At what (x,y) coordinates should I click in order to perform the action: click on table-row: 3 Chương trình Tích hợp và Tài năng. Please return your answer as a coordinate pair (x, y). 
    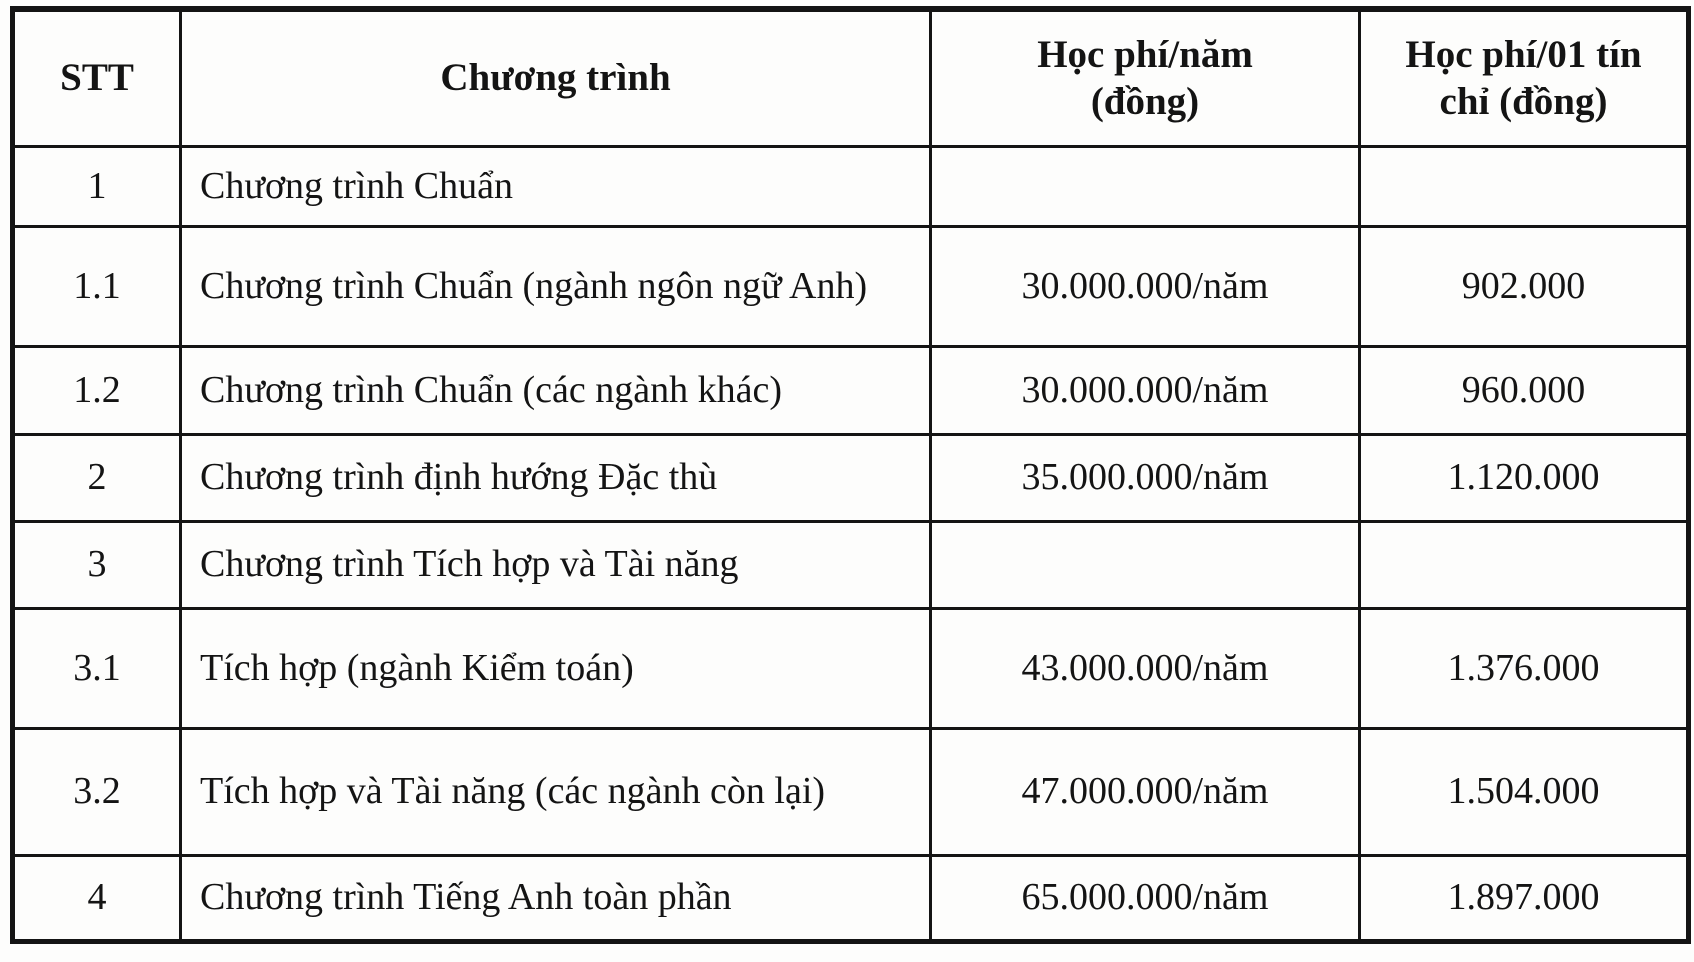
    Looking at the image, I should click on (850, 564).